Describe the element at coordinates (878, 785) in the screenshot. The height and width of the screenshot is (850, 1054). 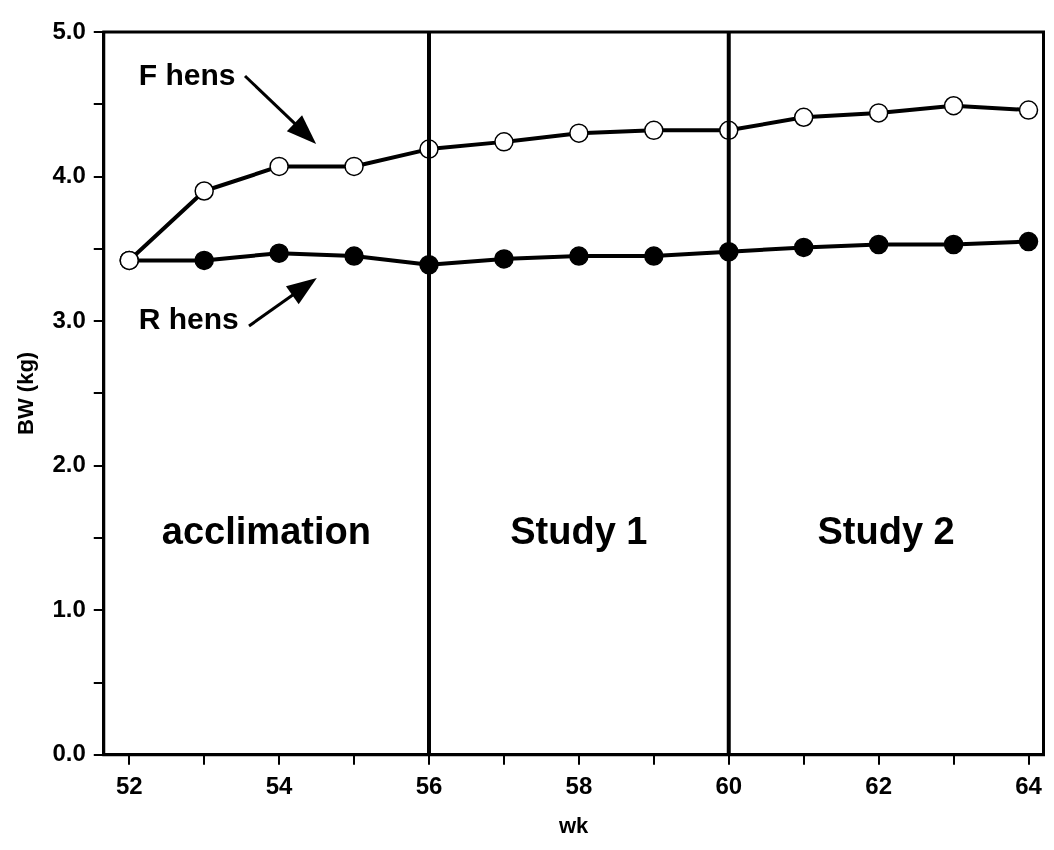
I see `x-tick-label: 62` at that location.